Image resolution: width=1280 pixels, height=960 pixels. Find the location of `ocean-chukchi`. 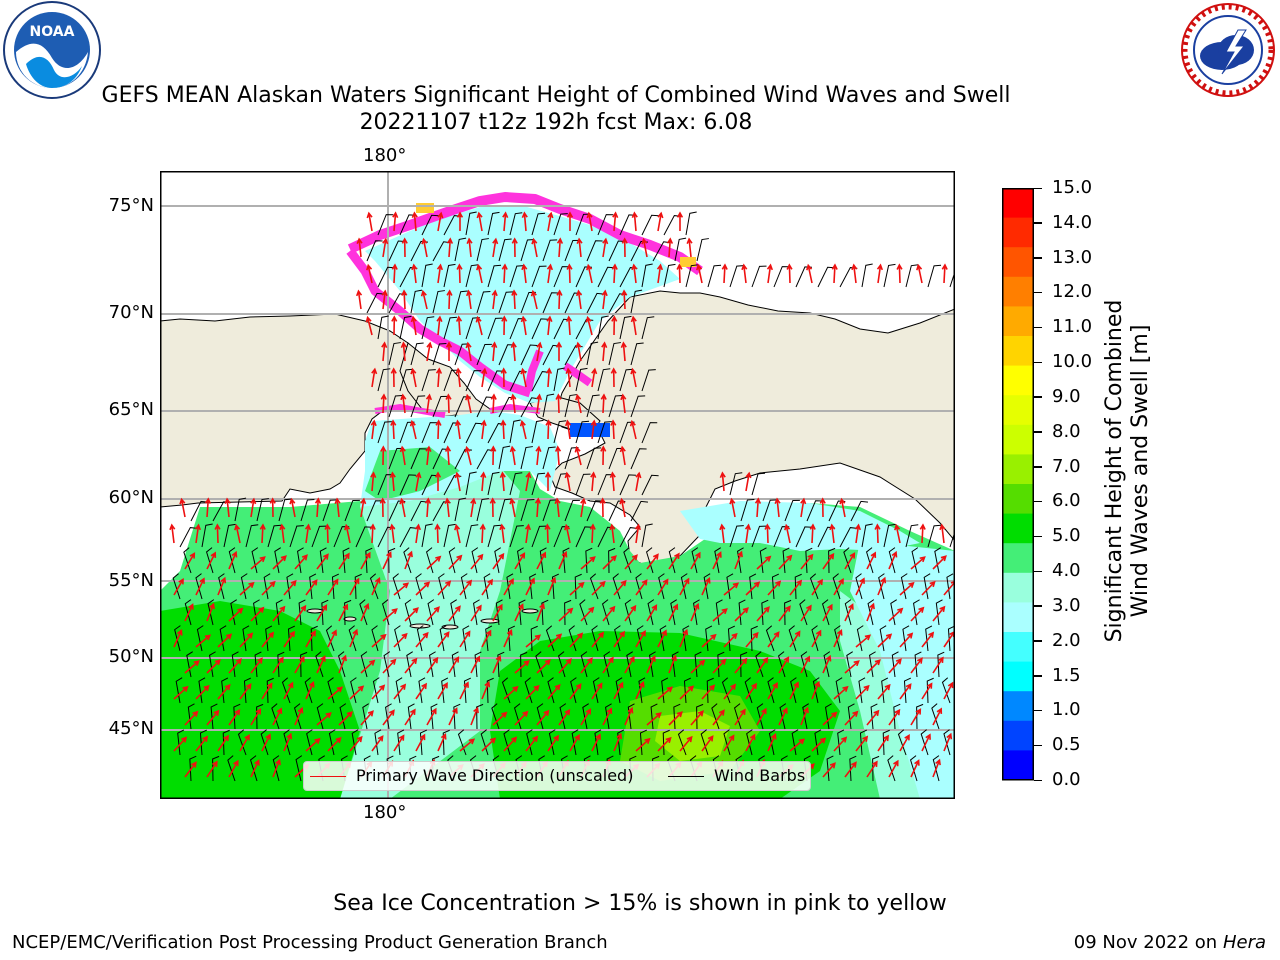

ocean-chukchi is located at coordinates (522, 304).